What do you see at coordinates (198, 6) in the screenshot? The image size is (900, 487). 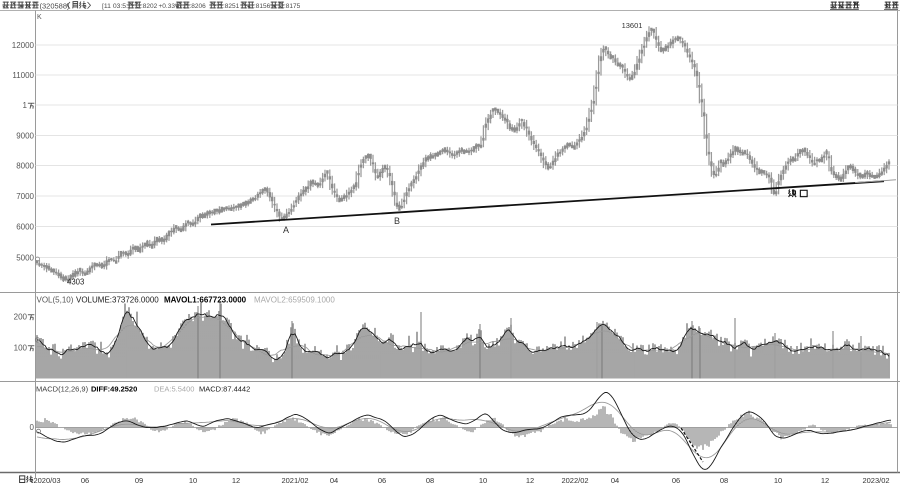 I see `svg-text: :8206` at bounding box center [198, 6].